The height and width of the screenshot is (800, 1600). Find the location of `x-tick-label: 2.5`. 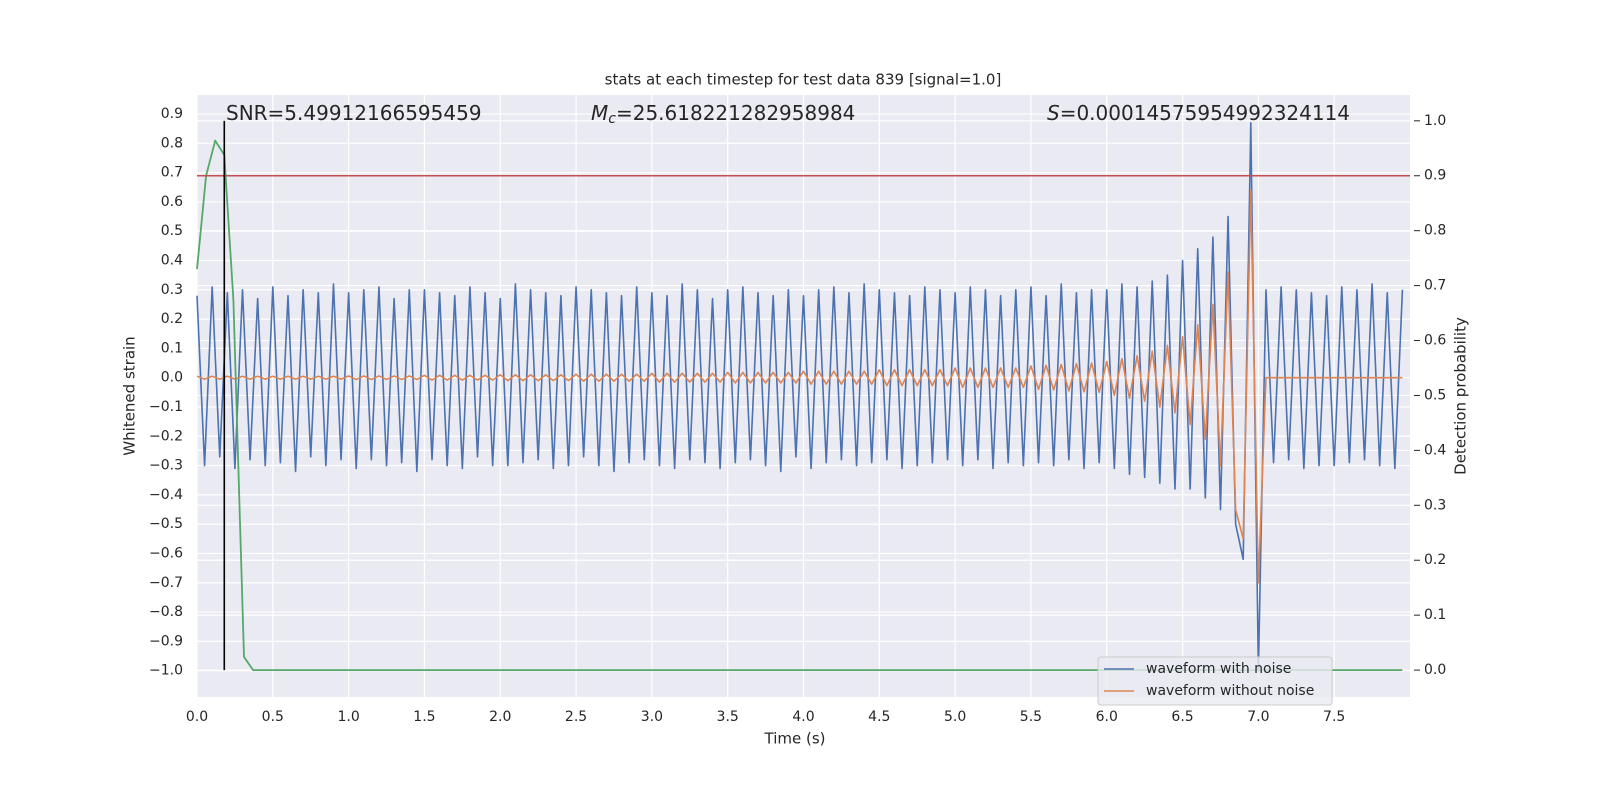

x-tick-label: 2.5 is located at coordinates (576, 717).